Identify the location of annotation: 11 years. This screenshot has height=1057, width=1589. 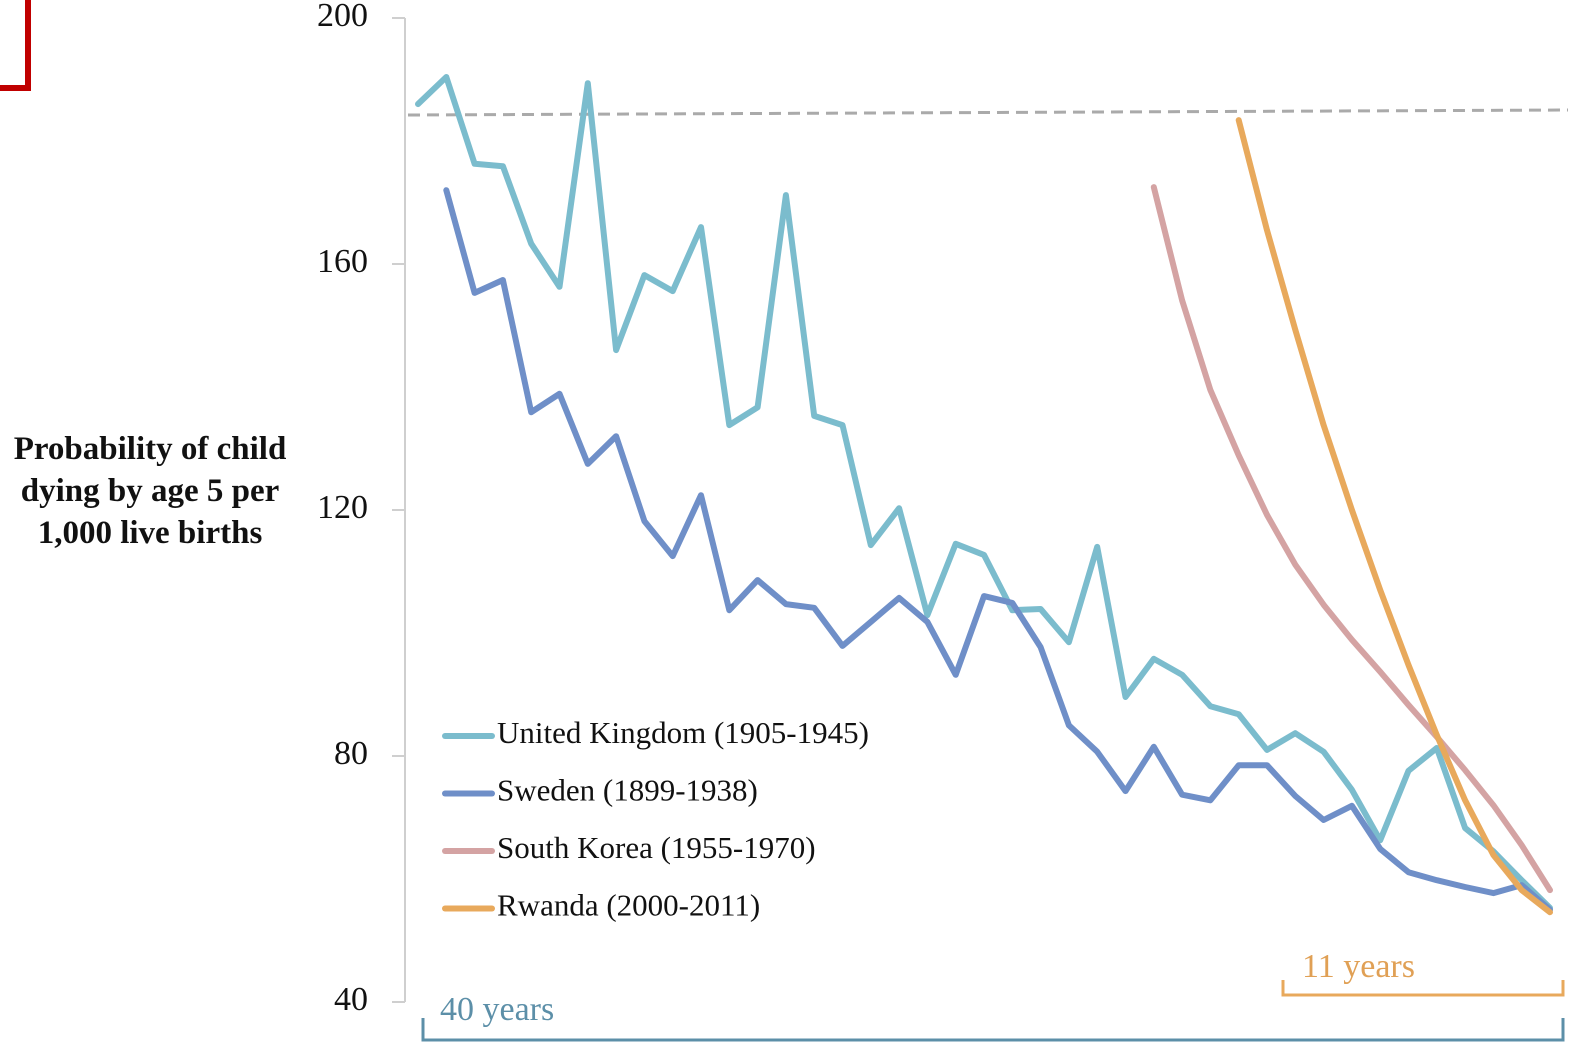
(1358, 966).